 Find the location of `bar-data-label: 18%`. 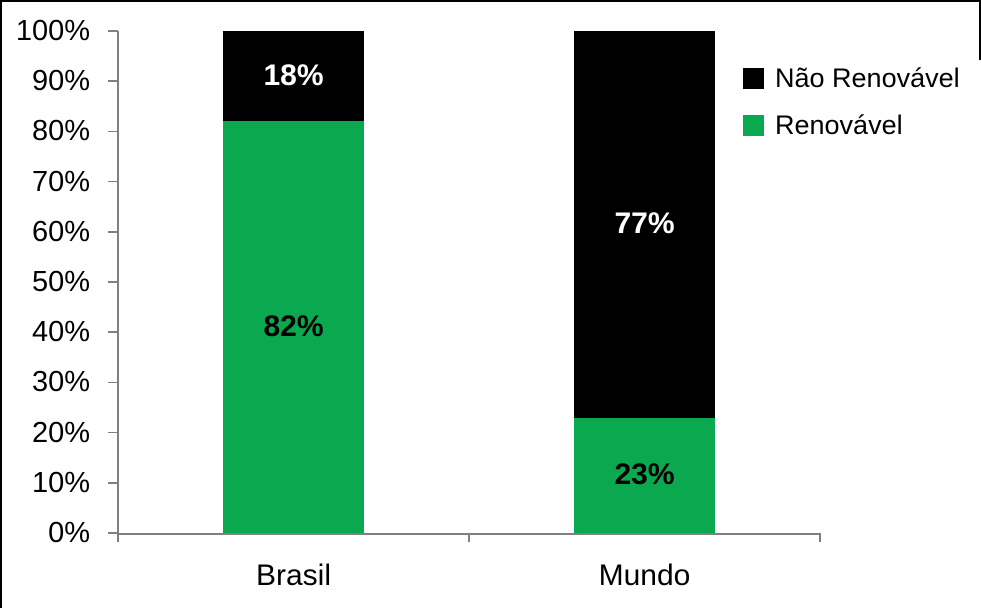

bar-data-label: 18% is located at coordinates (293, 76).